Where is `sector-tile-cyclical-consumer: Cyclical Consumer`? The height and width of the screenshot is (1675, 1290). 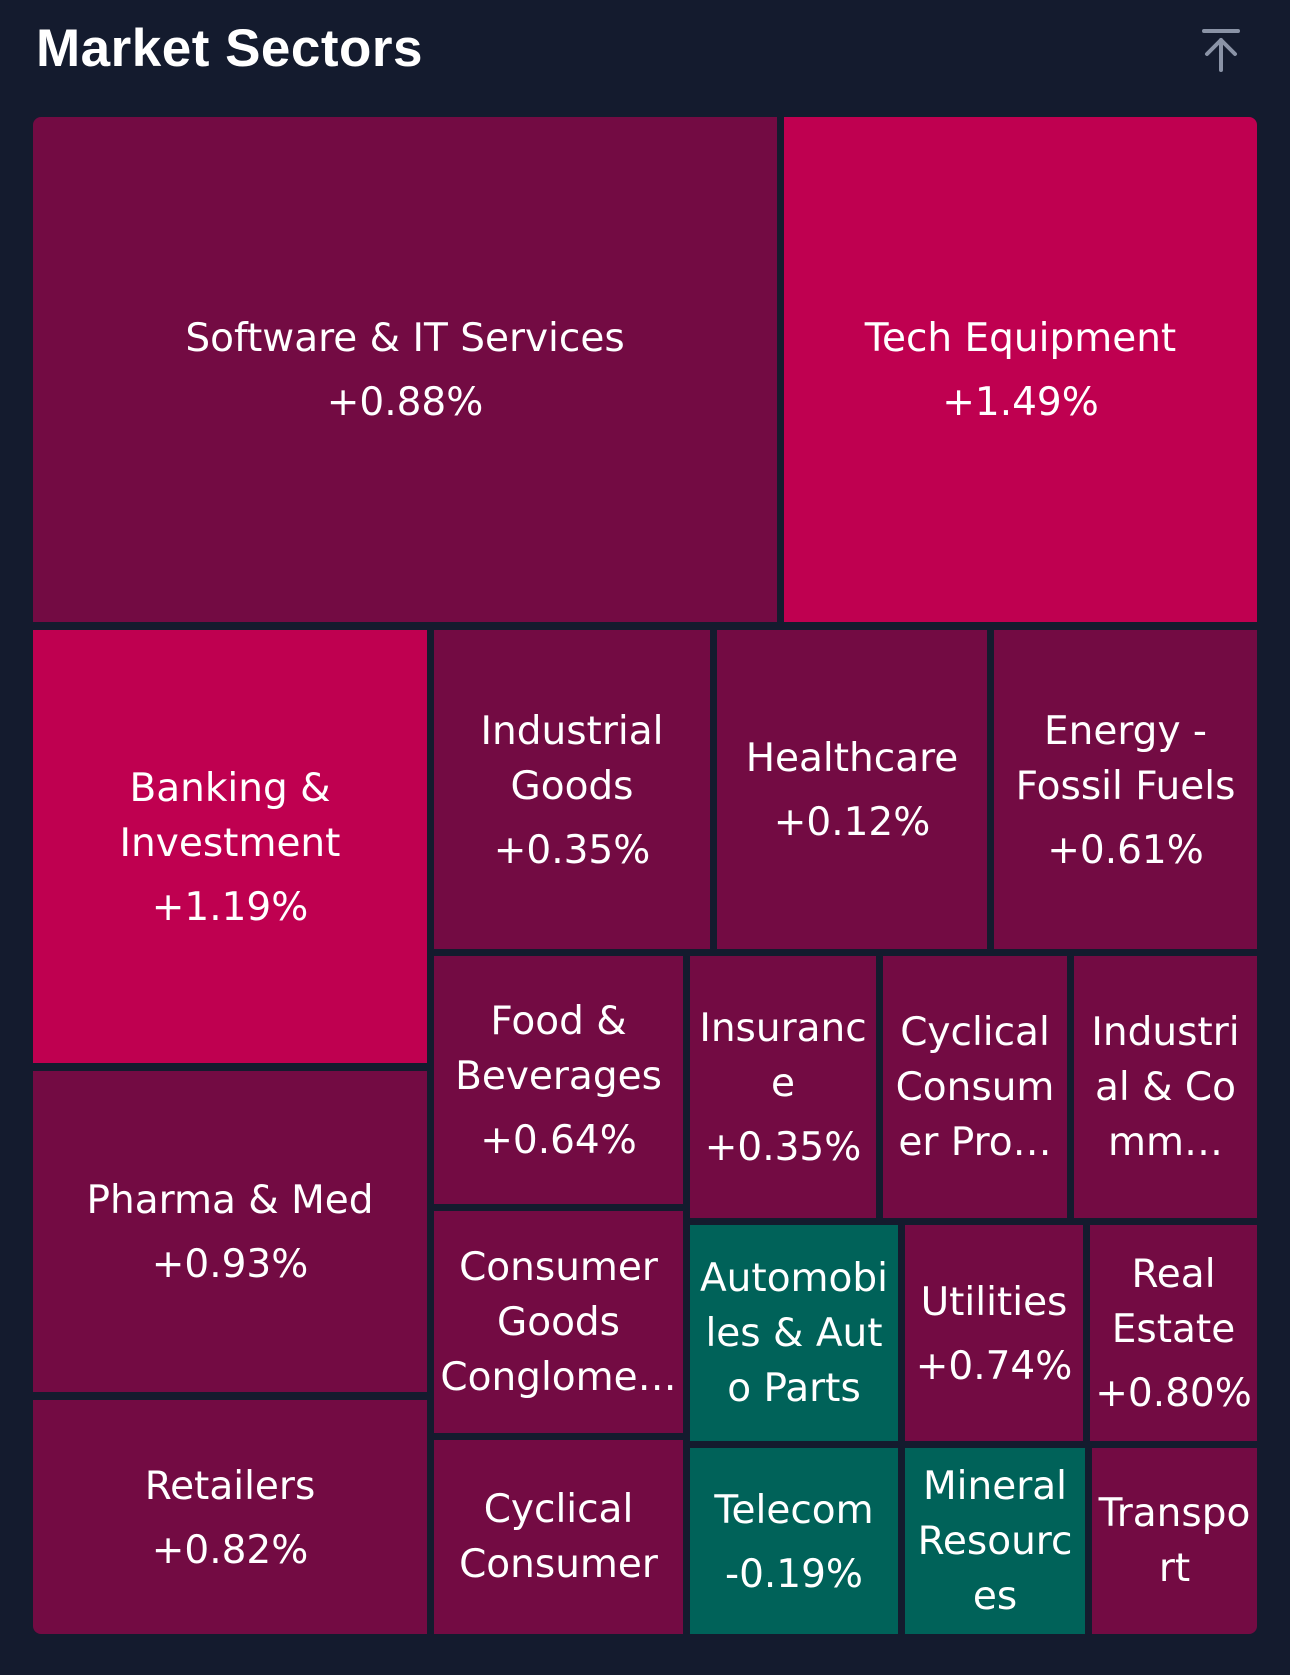
sector-tile-cyclical-consumer: Cyclical Consumer is located at coordinates (558, 1537).